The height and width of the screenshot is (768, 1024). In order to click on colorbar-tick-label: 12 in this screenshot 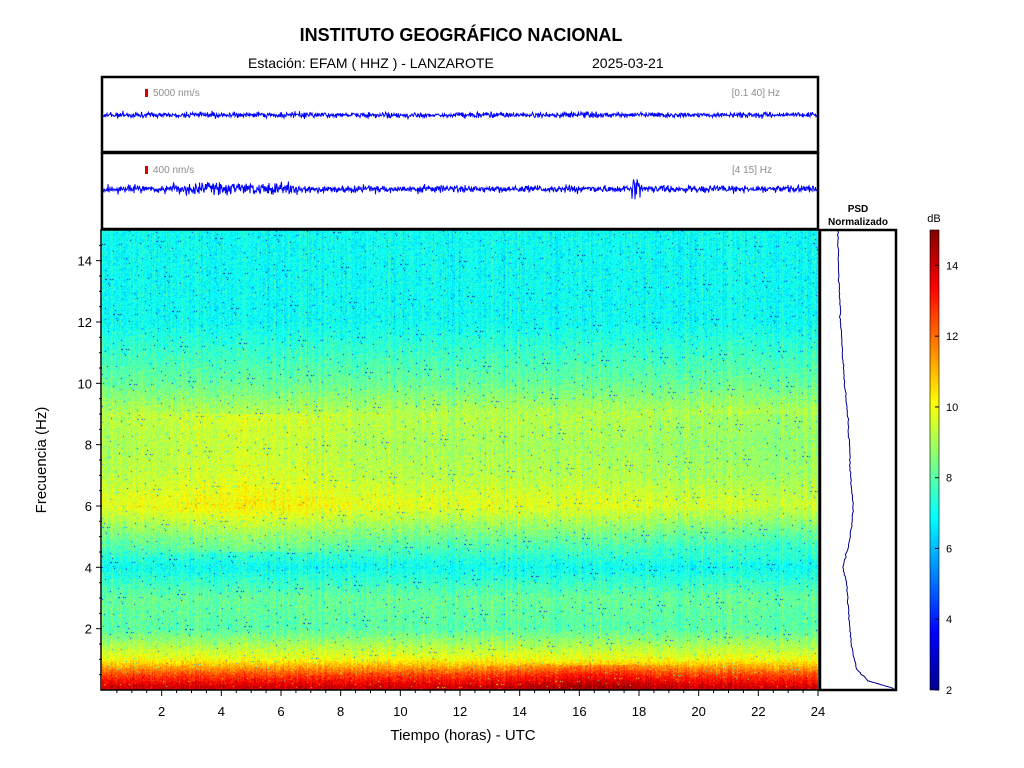, I will do `click(952, 337)`.